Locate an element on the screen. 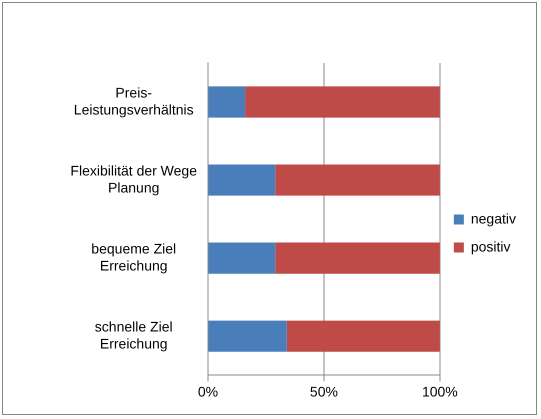  y-tick-label: bequeme Ziel Erreichung is located at coordinates (133, 257).